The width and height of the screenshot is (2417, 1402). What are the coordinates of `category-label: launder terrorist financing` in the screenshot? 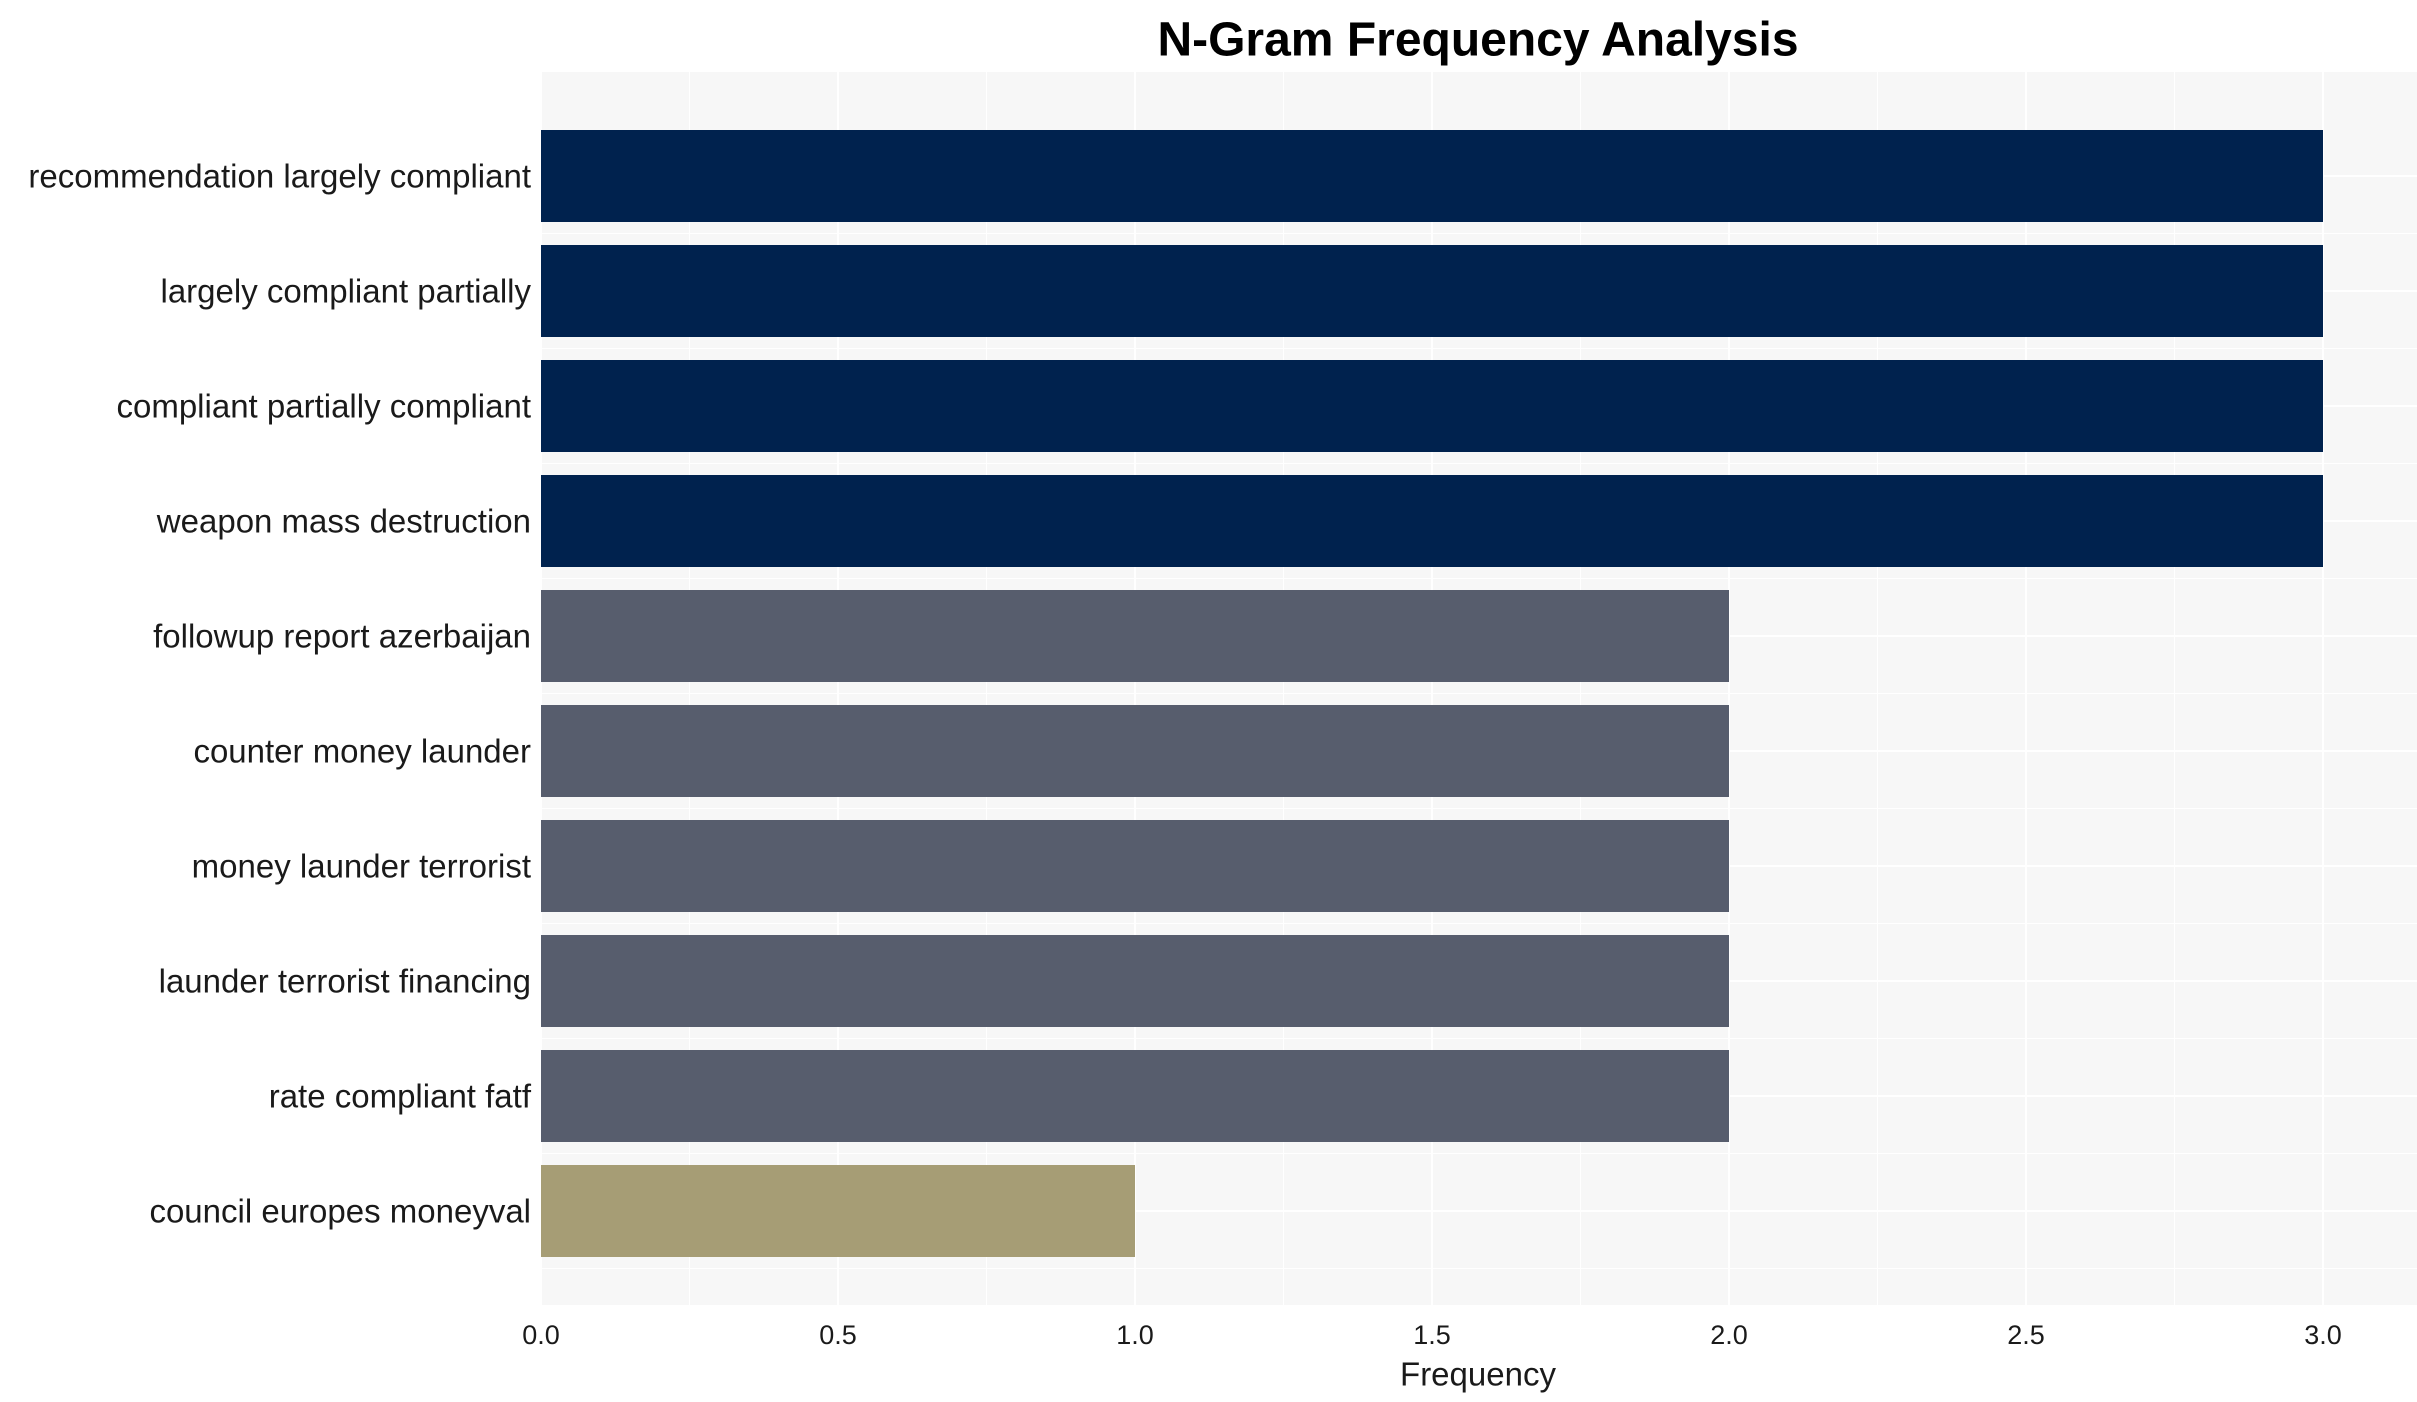 It's located at (345, 981).